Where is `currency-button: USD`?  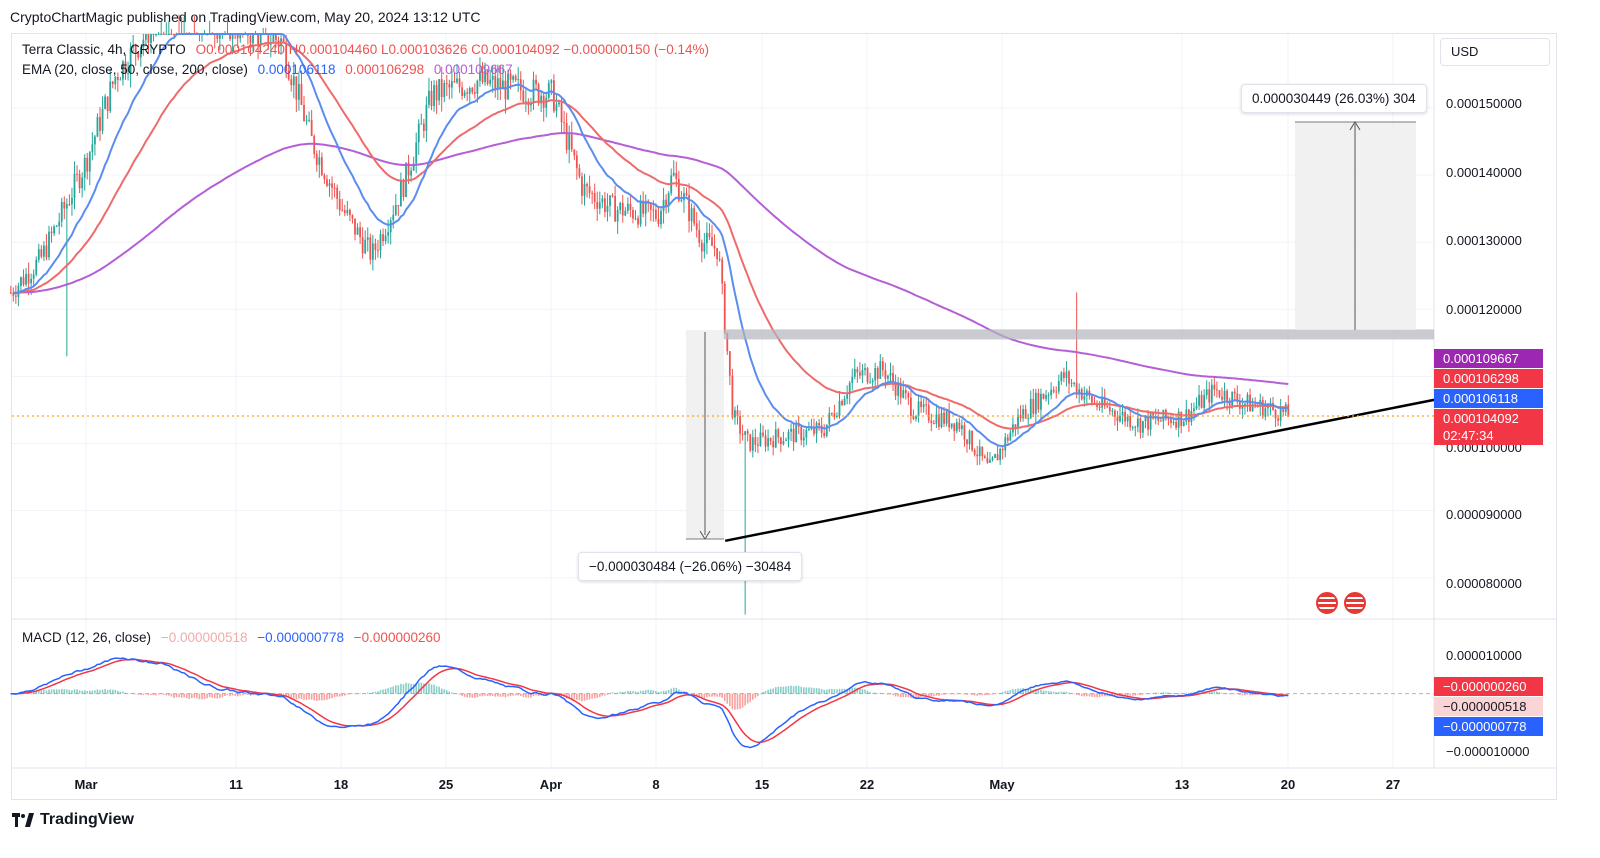 currency-button: USD is located at coordinates (1495, 52).